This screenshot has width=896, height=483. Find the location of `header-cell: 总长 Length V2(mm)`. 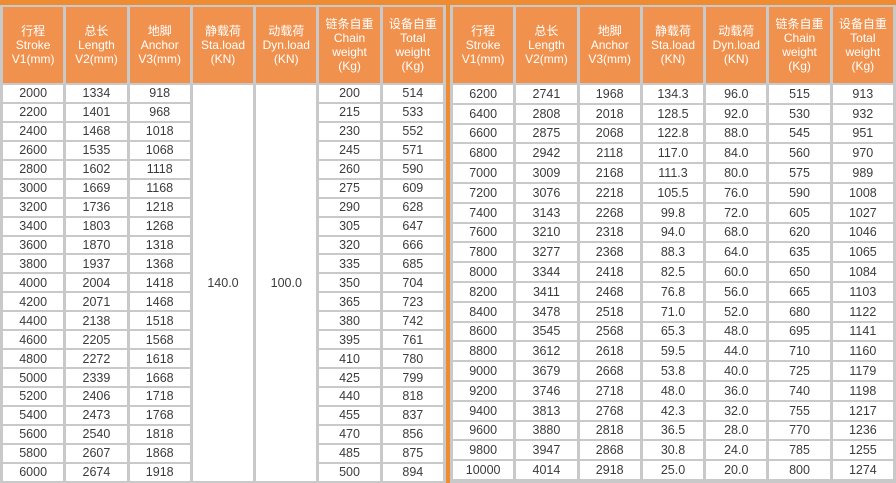

header-cell: 总长 Length V2(mm) is located at coordinates (546, 45).